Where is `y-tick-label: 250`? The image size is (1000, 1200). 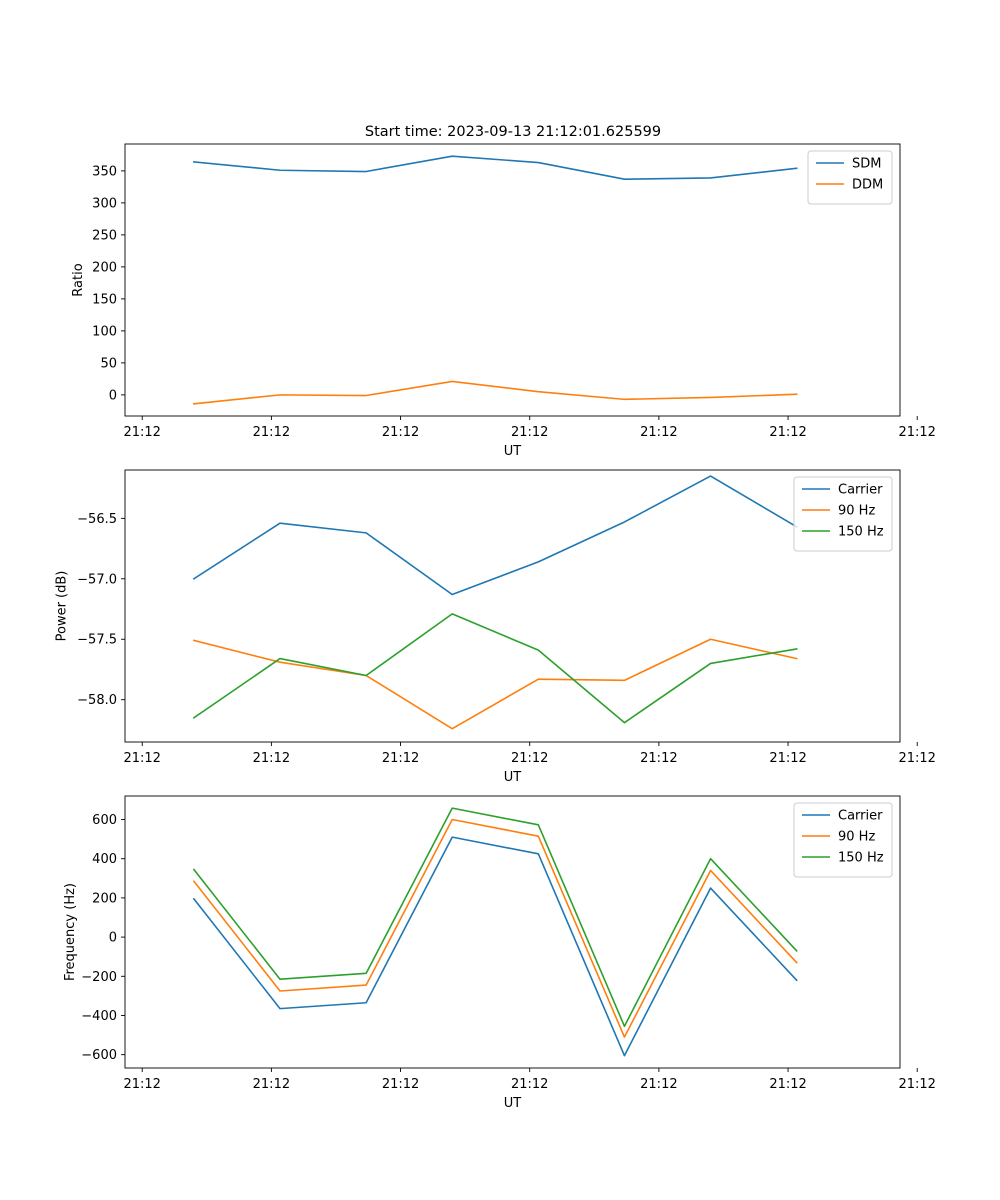
y-tick-label: 250 is located at coordinates (104, 235).